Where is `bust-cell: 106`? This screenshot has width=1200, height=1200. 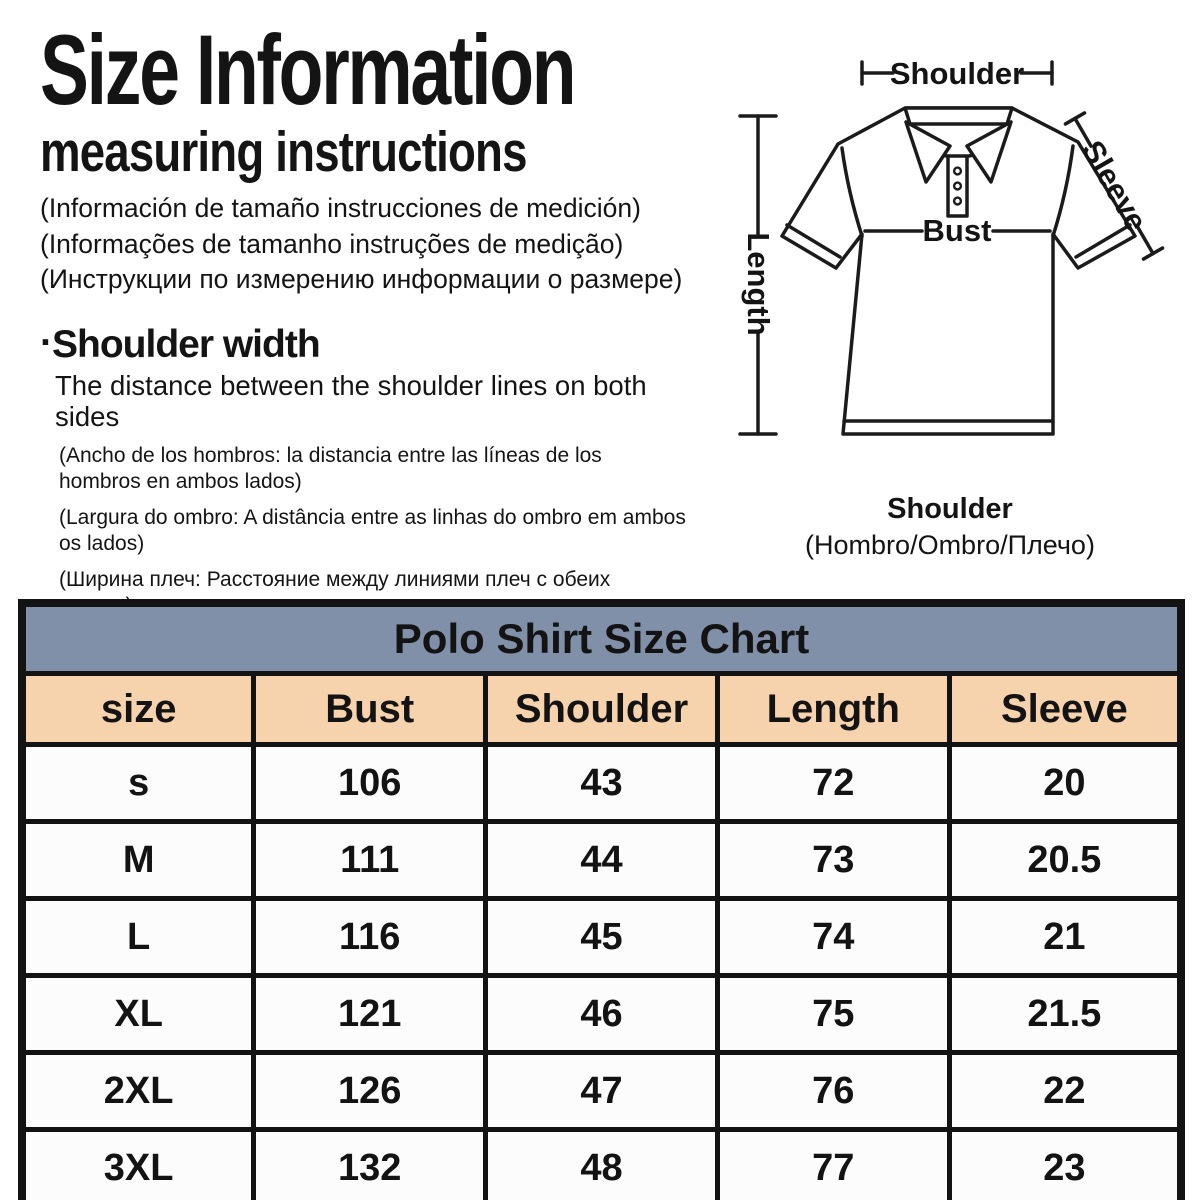
bust-cell: 106 is located at coordinates (370, 783).